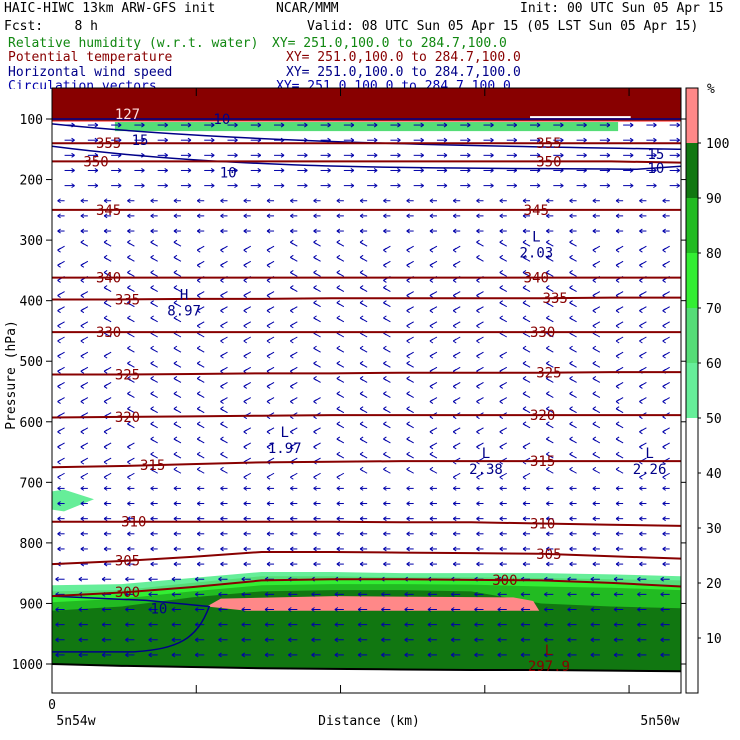 This screenshot has width=740, height=740. Describe the element at coordinates (127, 115) in the screenshot. I see `partial-label: 127` at that location.